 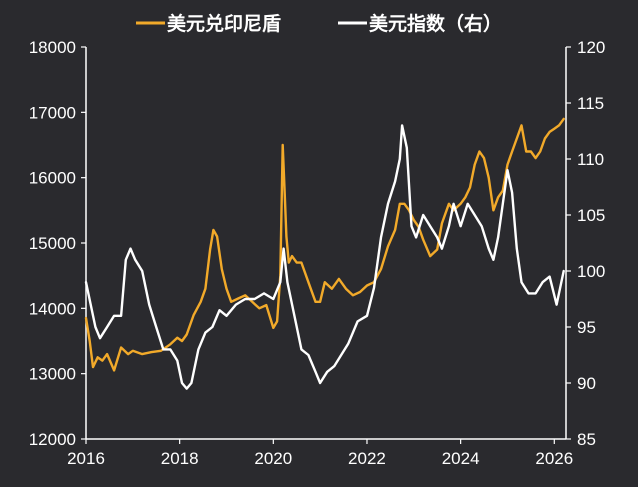 What do you see at coordinates (52, 308) in the screenshot?
I see `y-left-tick-label: 14000` at bounding box center [52, 308].